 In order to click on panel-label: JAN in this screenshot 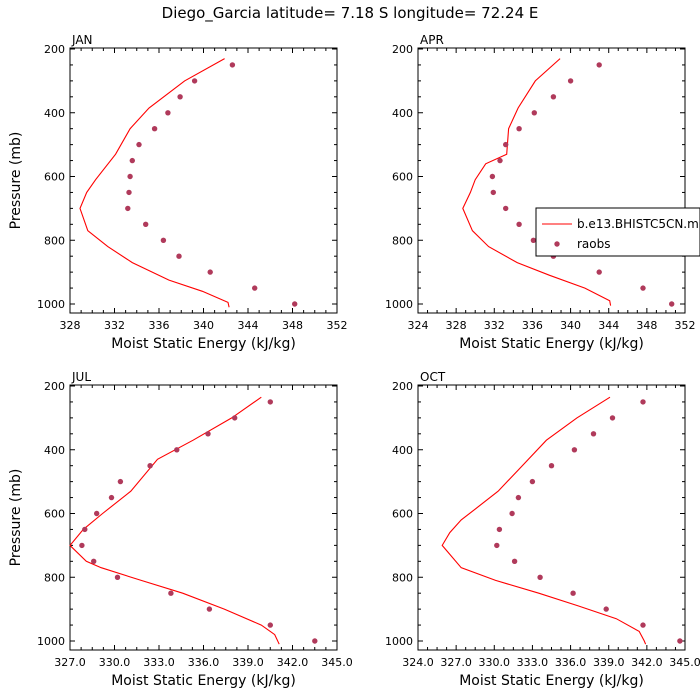, I will do `click(82, 40)`.